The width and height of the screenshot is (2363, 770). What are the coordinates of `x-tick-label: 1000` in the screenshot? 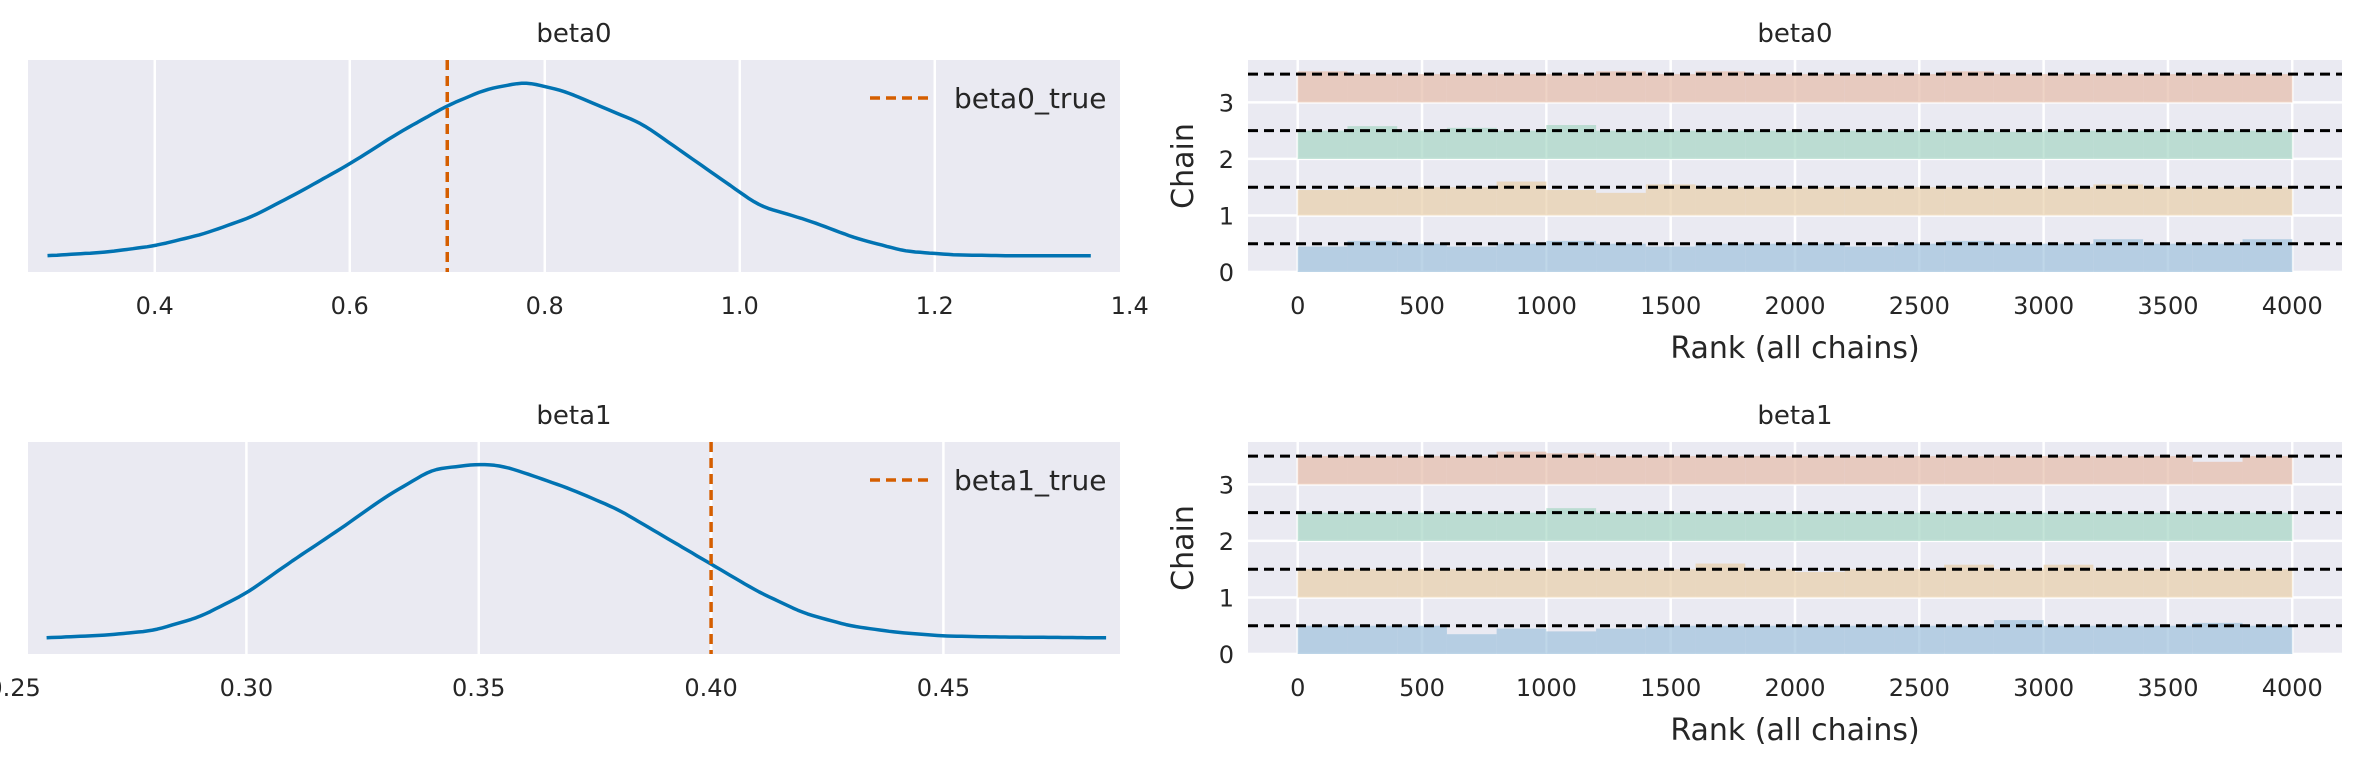 It's located at (1546, 306).